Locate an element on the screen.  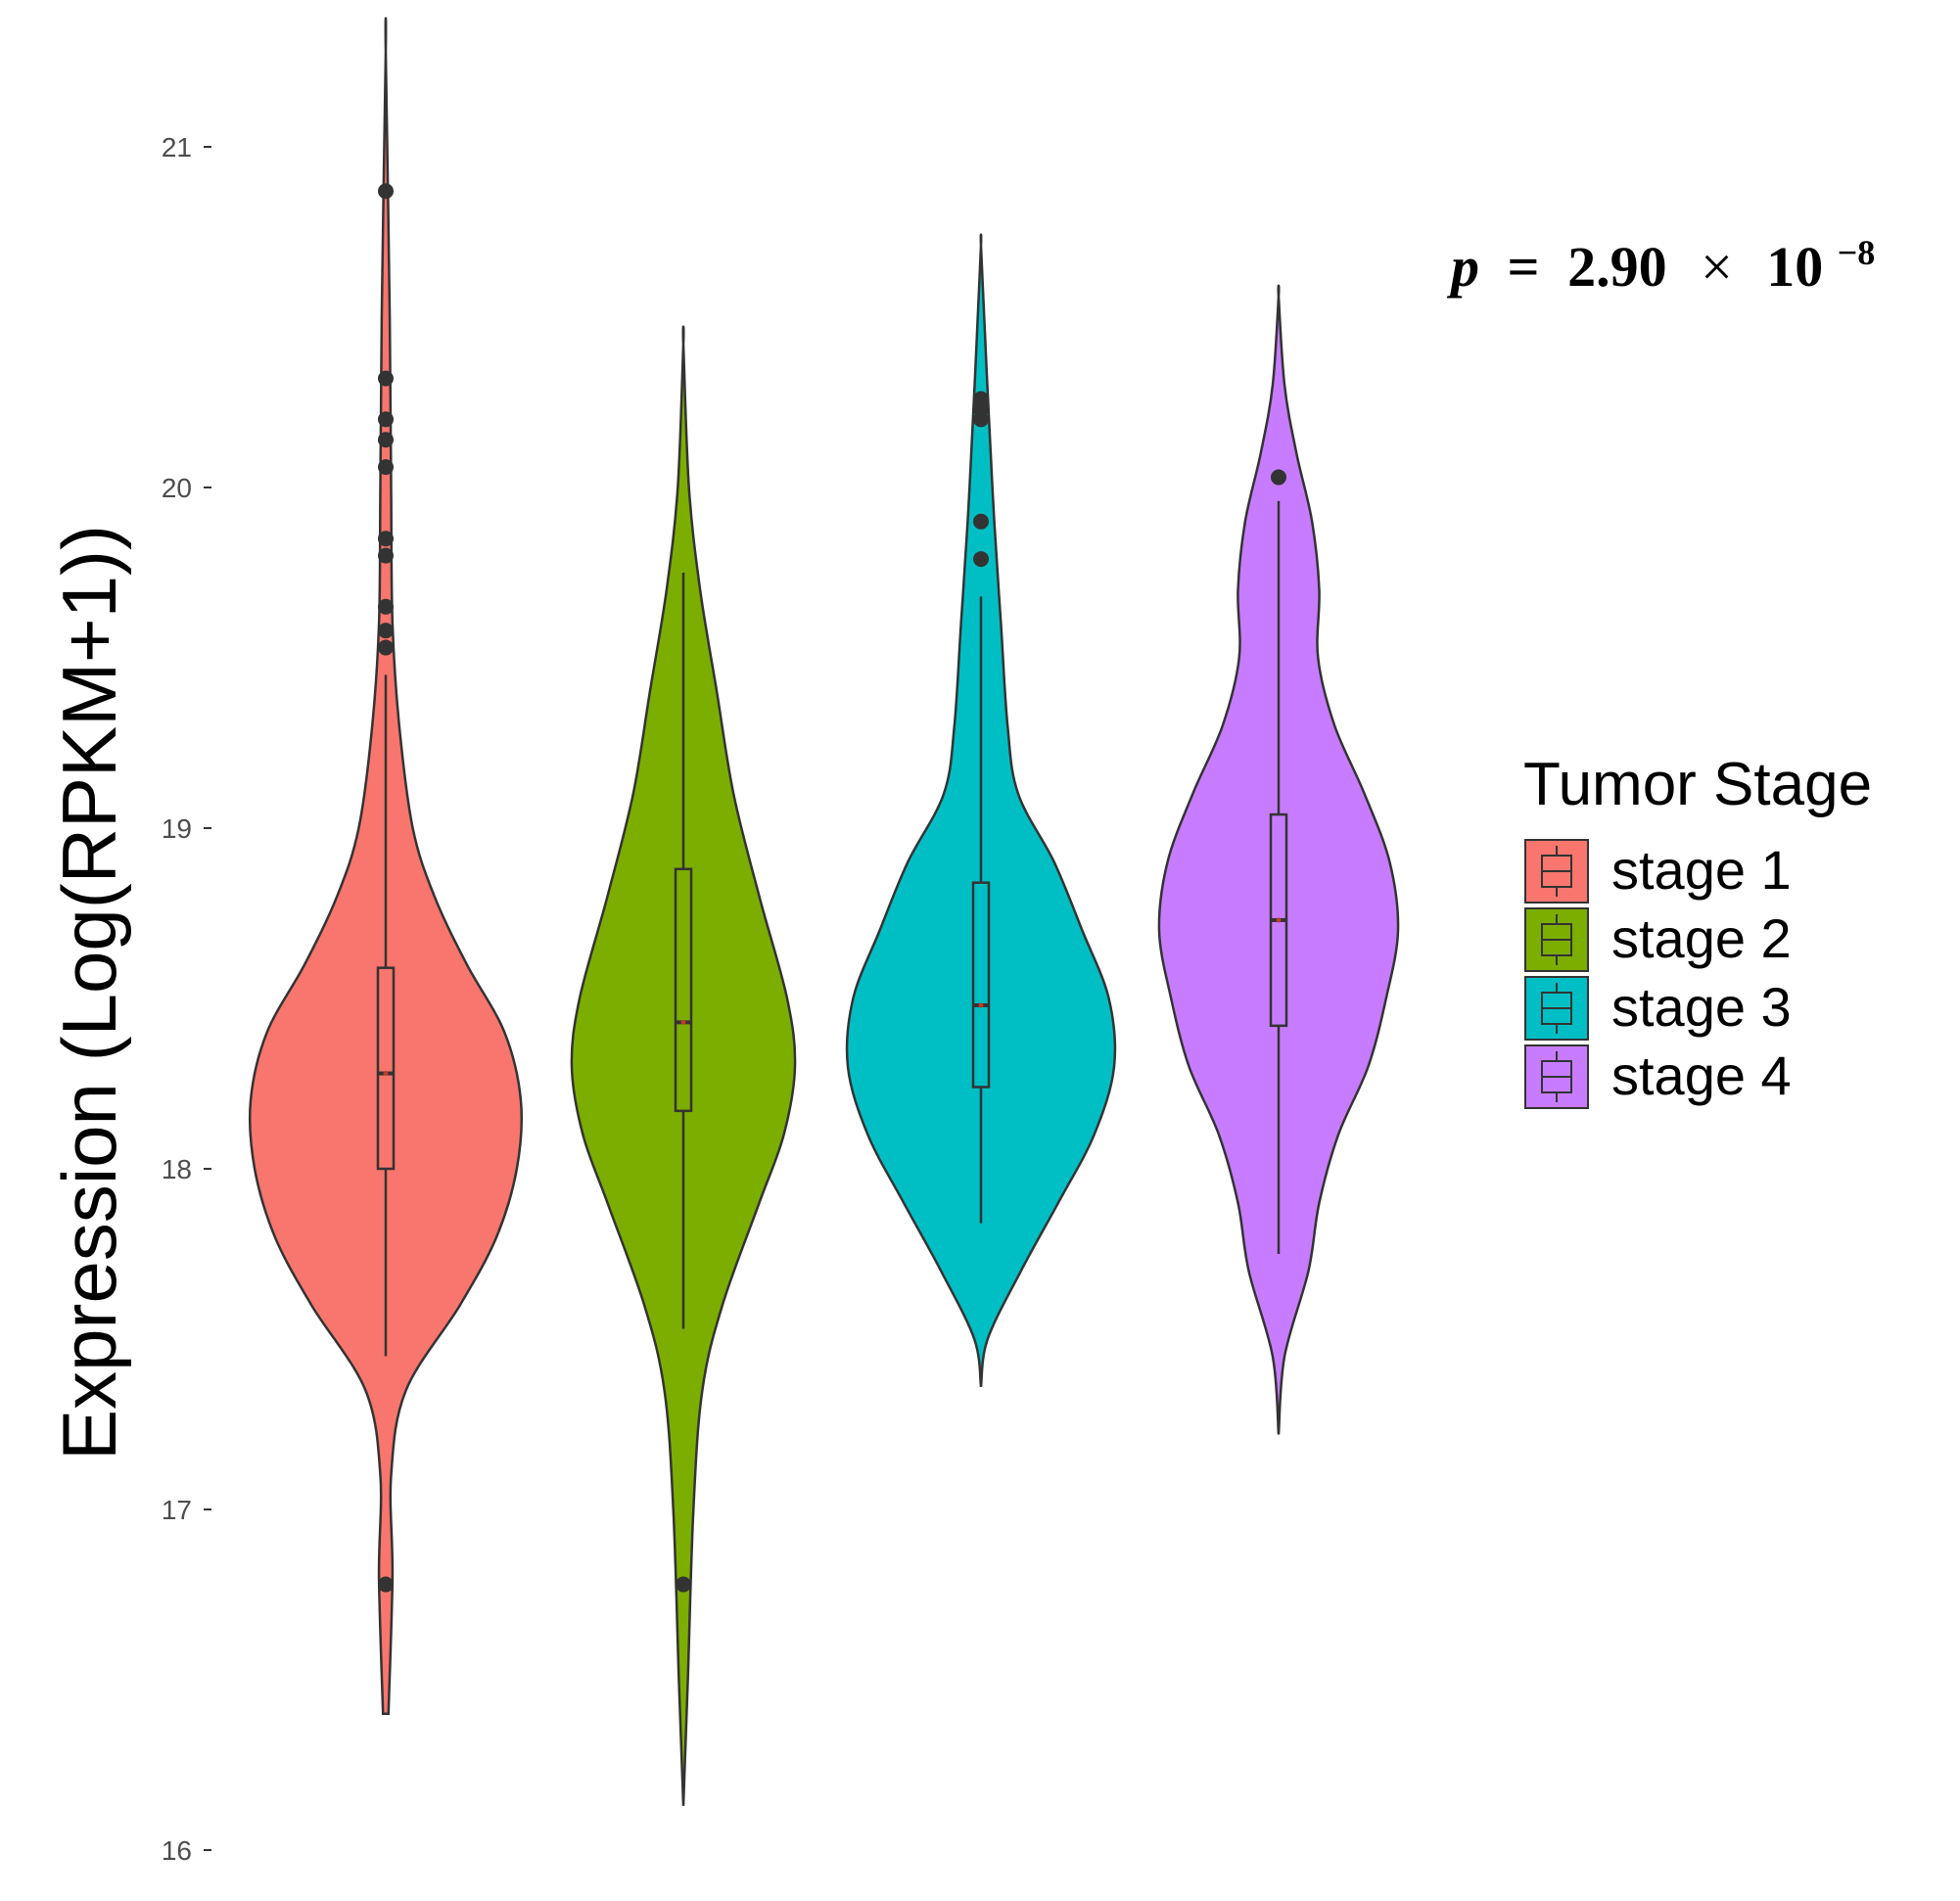
legend-item-4: stage 4 is located at coordinates (1658, 1077).